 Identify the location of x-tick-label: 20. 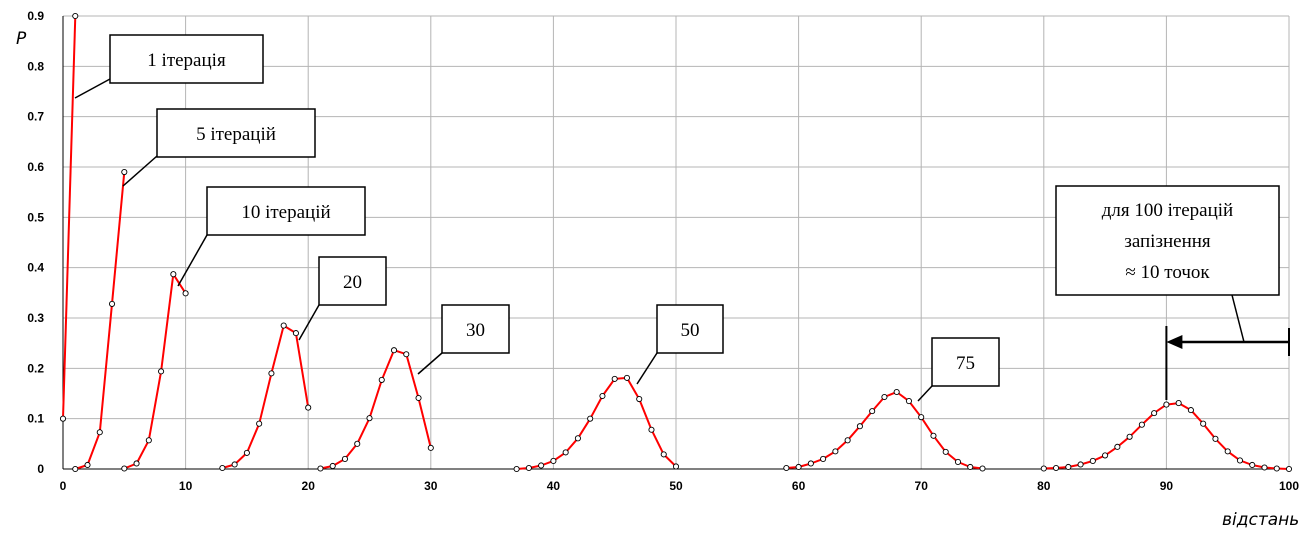
(309, 486).